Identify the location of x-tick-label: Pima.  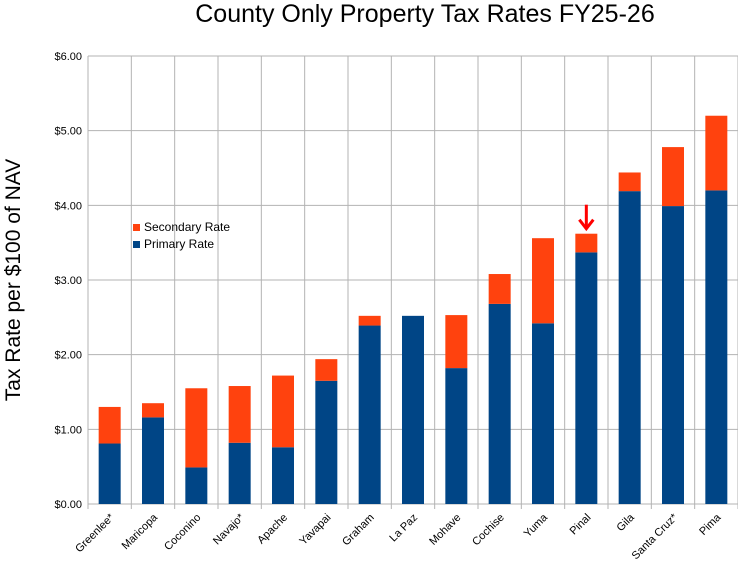
(710, 524).